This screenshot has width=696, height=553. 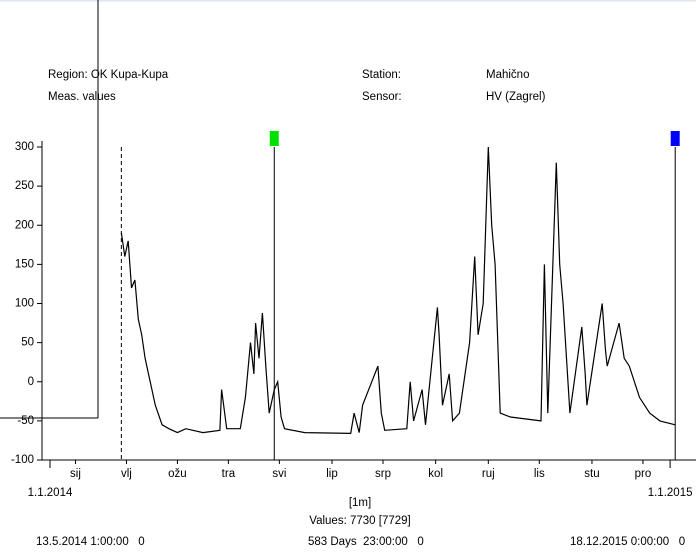 What do you see at coordinates (31, 382) in the screenshot?
I see `y-tick-label: 0` at bounding box center [31, 382].